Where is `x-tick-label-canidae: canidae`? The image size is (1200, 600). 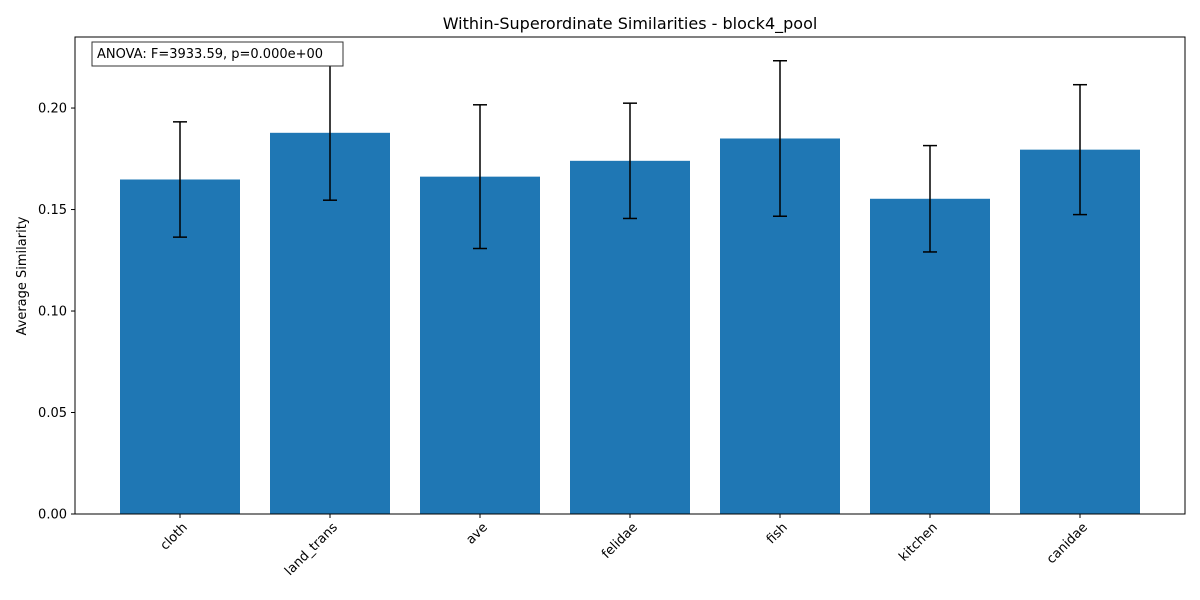
x-tick-label-canidae: canidae is located at coordinates (1067, 543).